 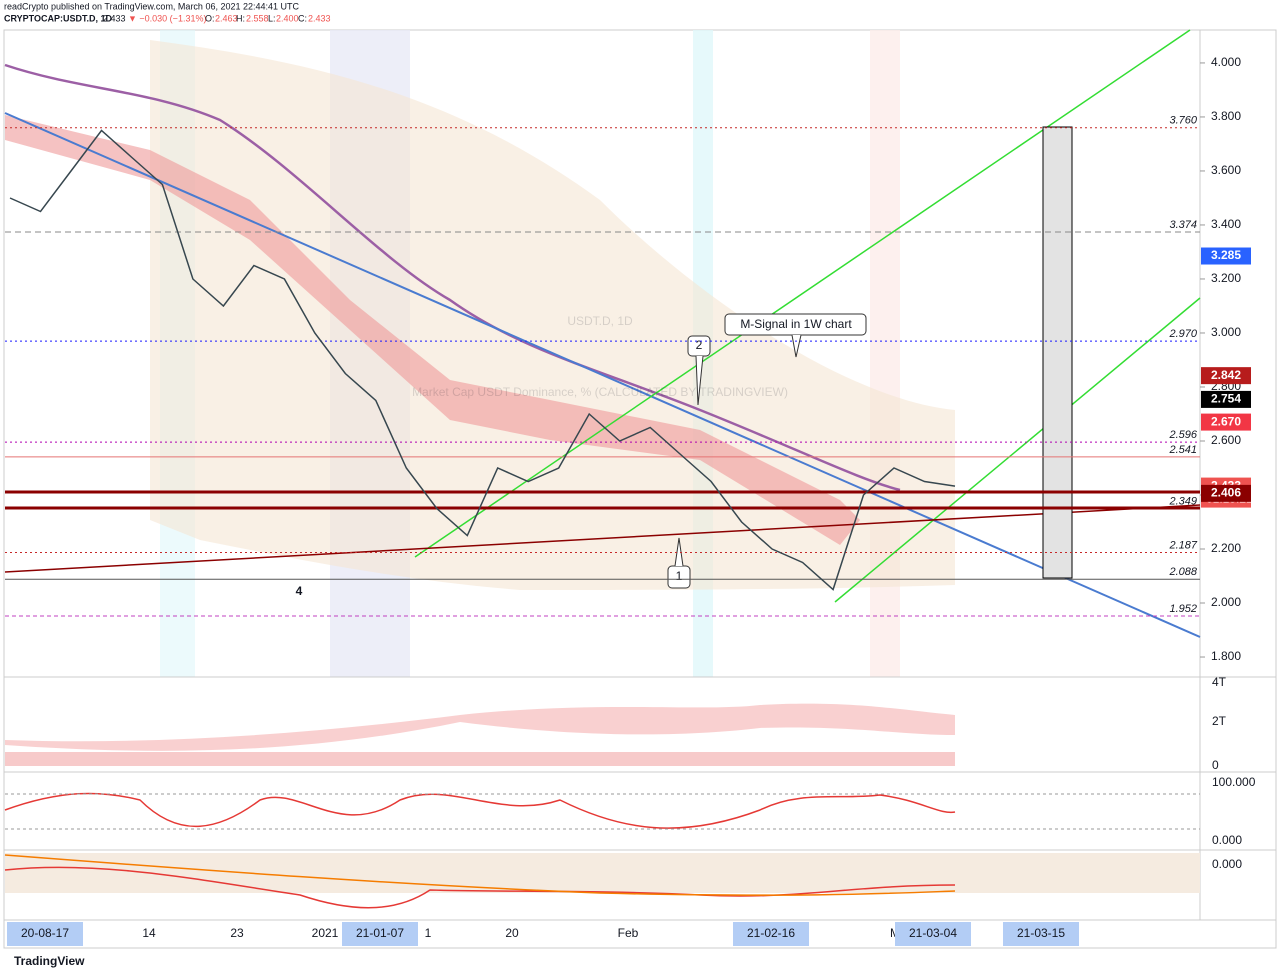 I want to click on pane-tick-label: 0, so click(x=1215, y=765).